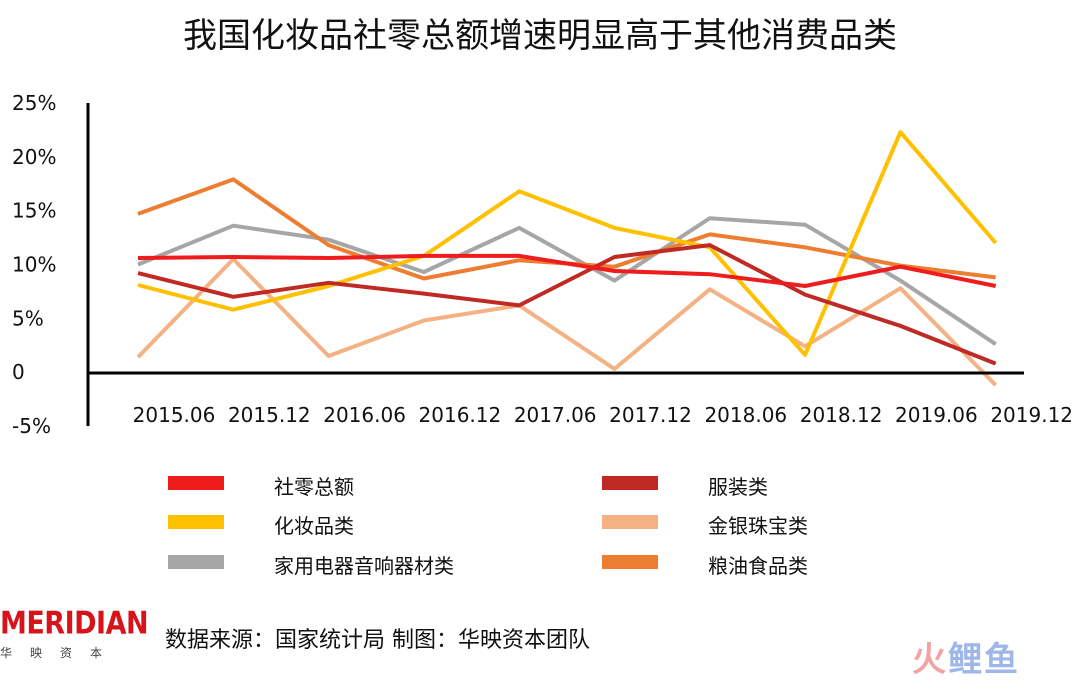  Describe the element at coordinates (314, 487) in the screenshot. I see `legend-label: 社零总额` at that location.